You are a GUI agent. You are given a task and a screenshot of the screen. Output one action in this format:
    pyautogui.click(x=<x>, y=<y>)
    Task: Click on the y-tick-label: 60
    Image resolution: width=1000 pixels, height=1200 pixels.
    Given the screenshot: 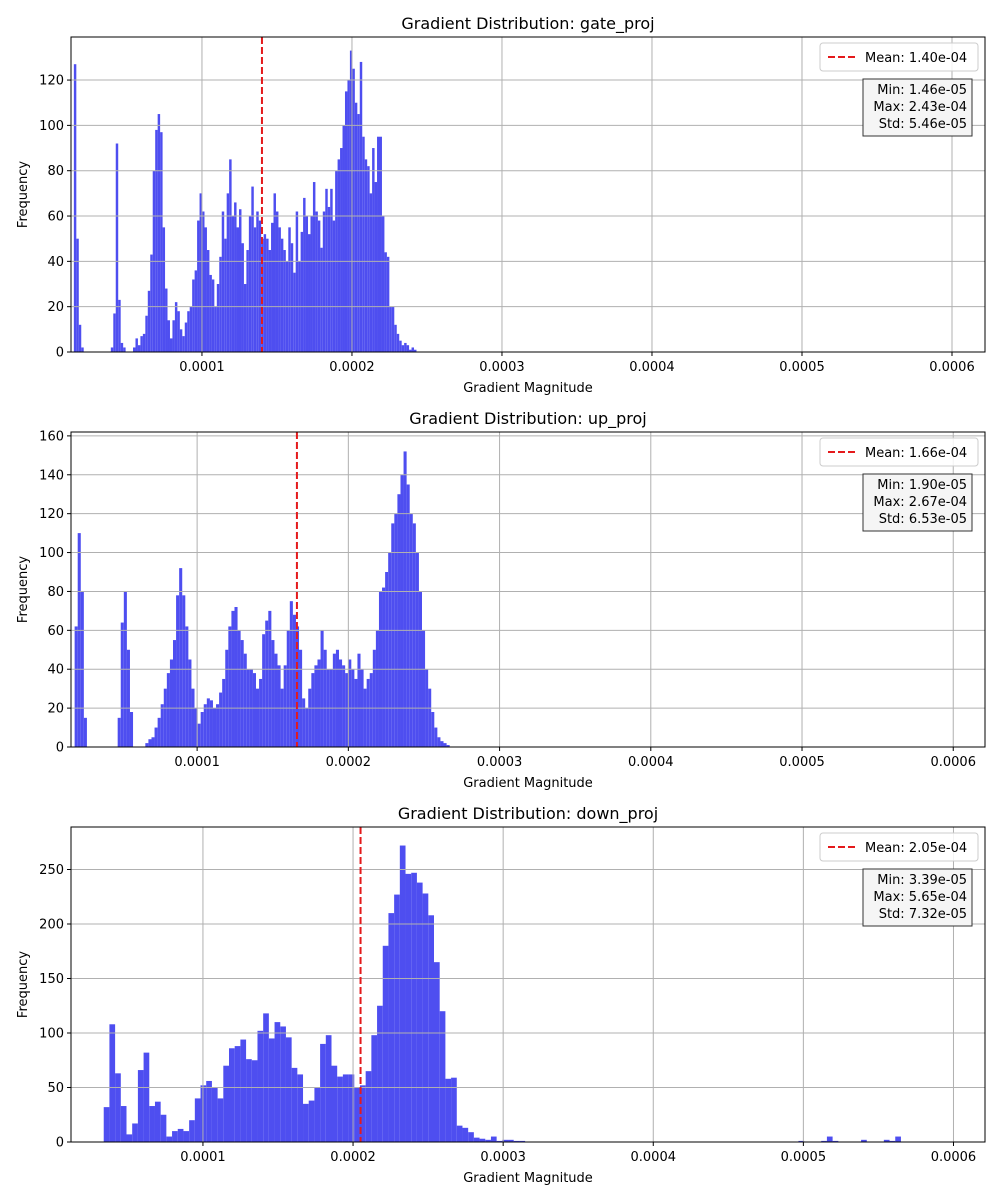 What is the action you would take?
    pyautogui.click(x=55, y=631)
    